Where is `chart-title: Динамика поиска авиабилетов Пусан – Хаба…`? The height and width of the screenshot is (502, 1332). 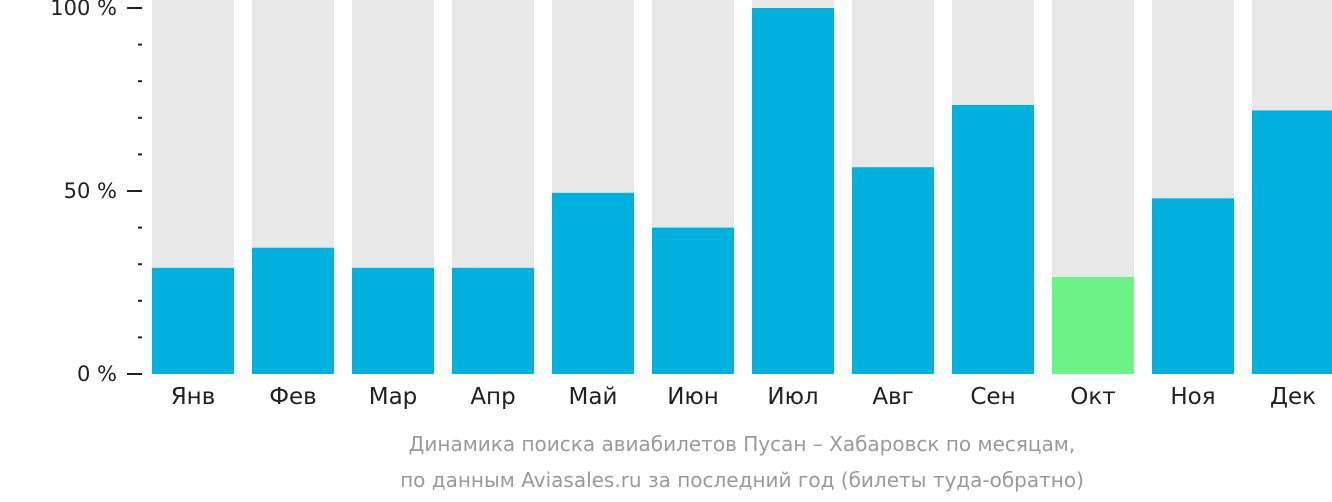 chart-title: Динамика поиска авиабилетов Пусан – Хаба… is located at coordinates (742, 444).